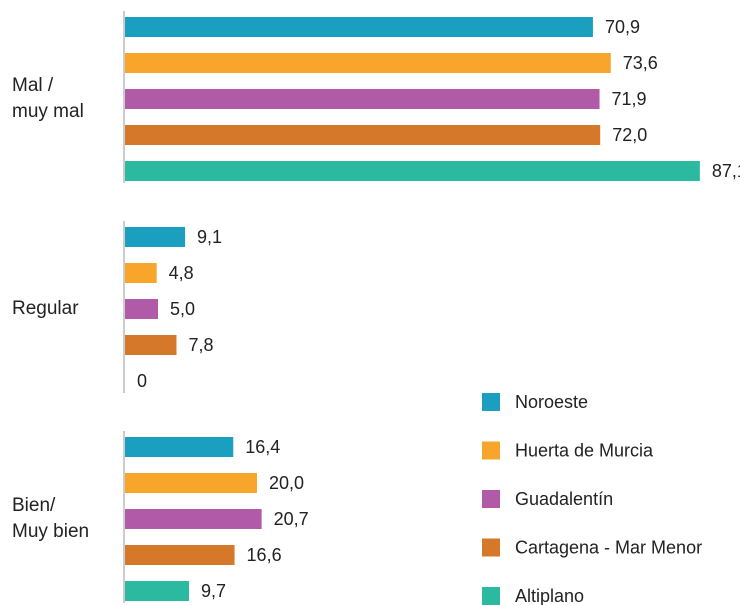 The height and width of the screenshot is (605, 740). What do you see at coordinates (726, 171) in the screenshot?
I see `value-label: 87,1` at bounding box center [726, 171].